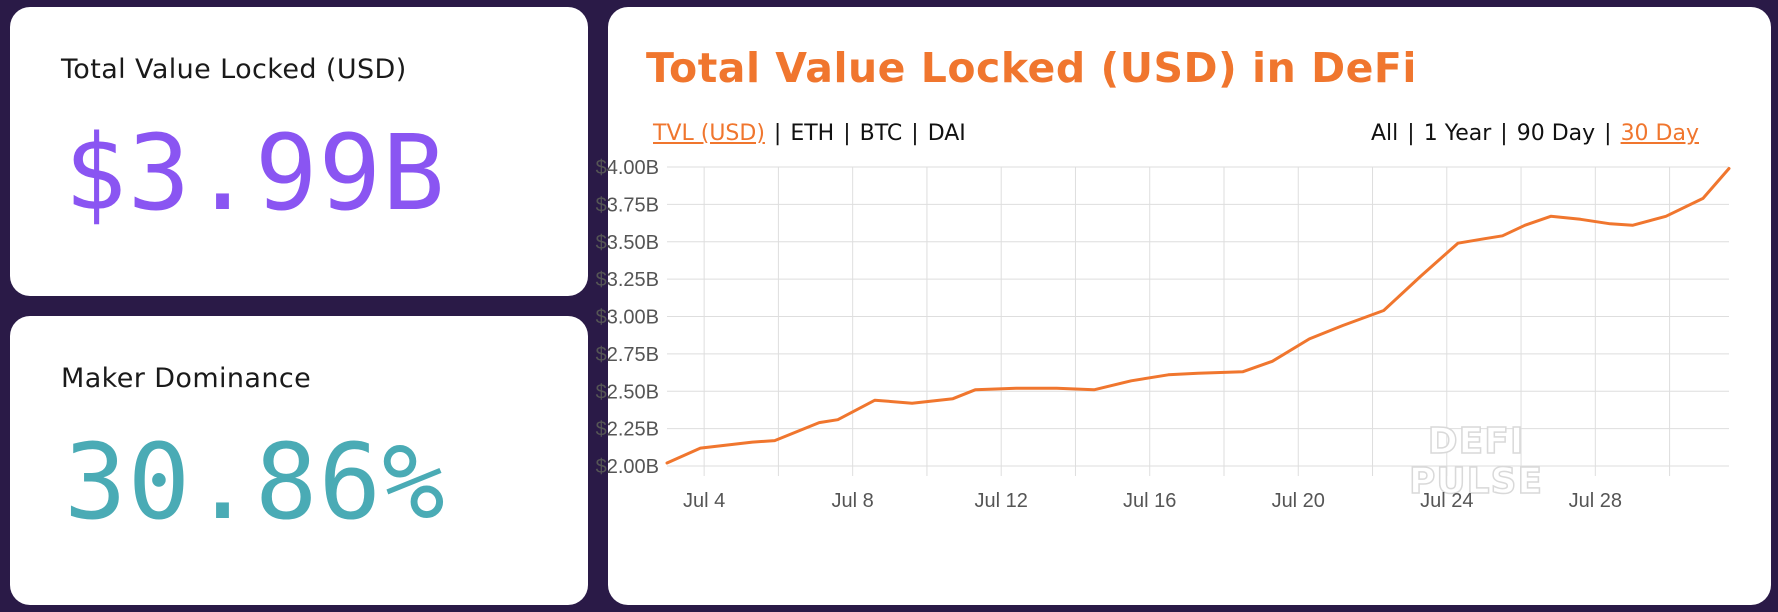  Describe the element at coordinates (627, 243) in the screenshot. I see `y-tick-label: $3.50B` at that location.